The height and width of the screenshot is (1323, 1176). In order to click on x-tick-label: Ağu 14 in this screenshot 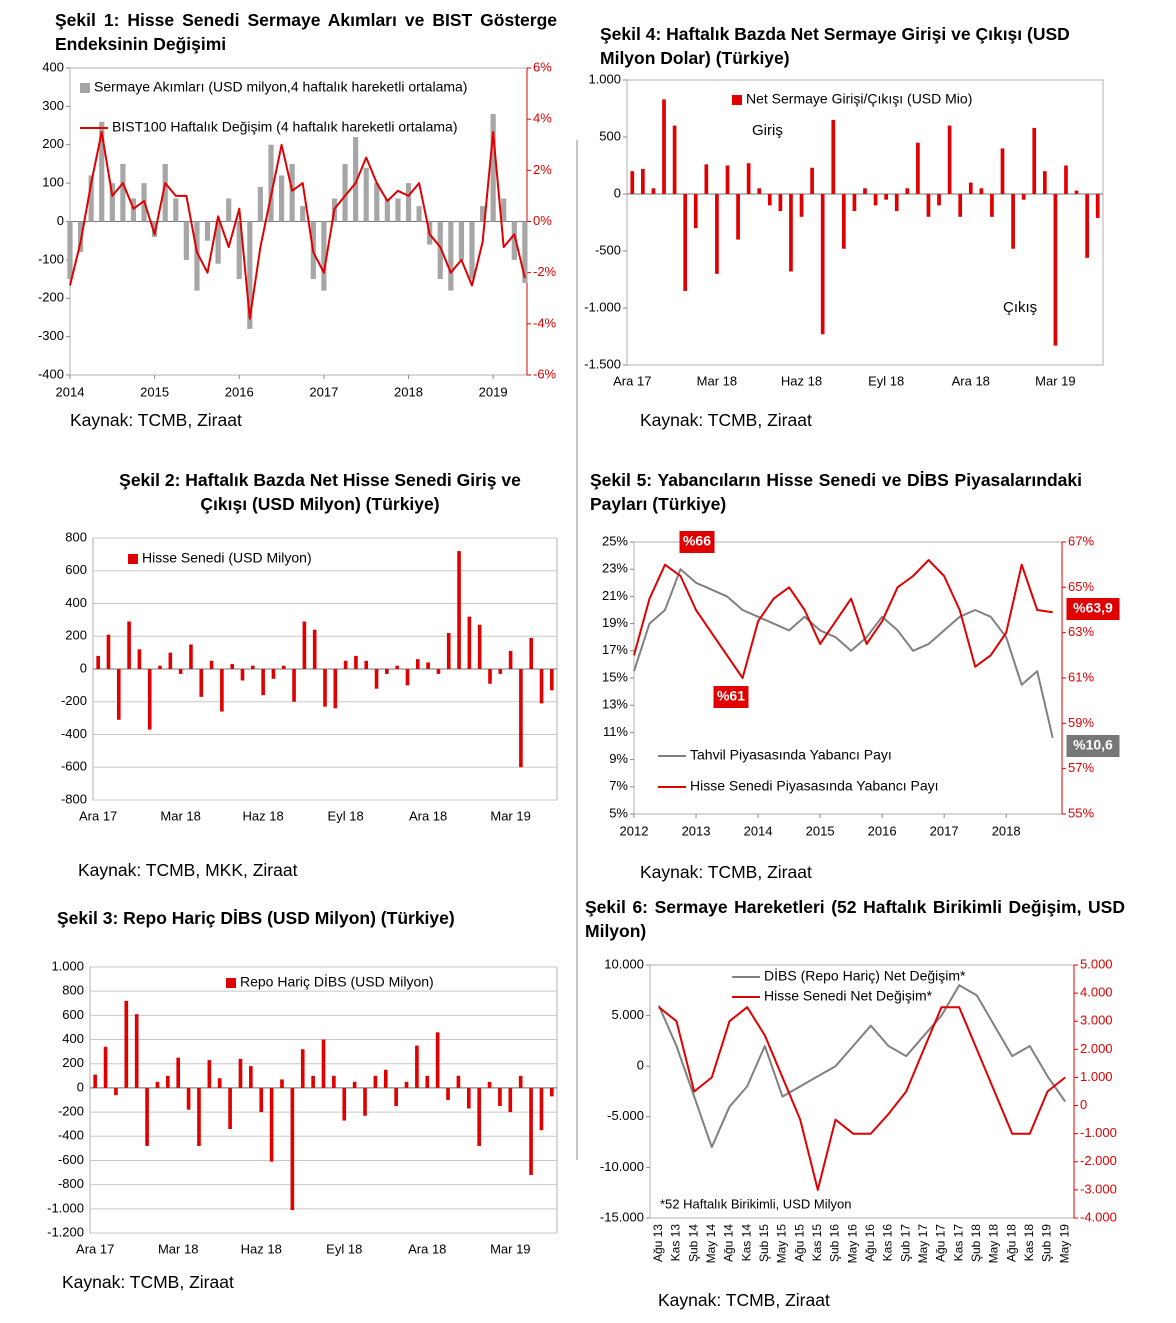, I will do `click(729, 1243)`.